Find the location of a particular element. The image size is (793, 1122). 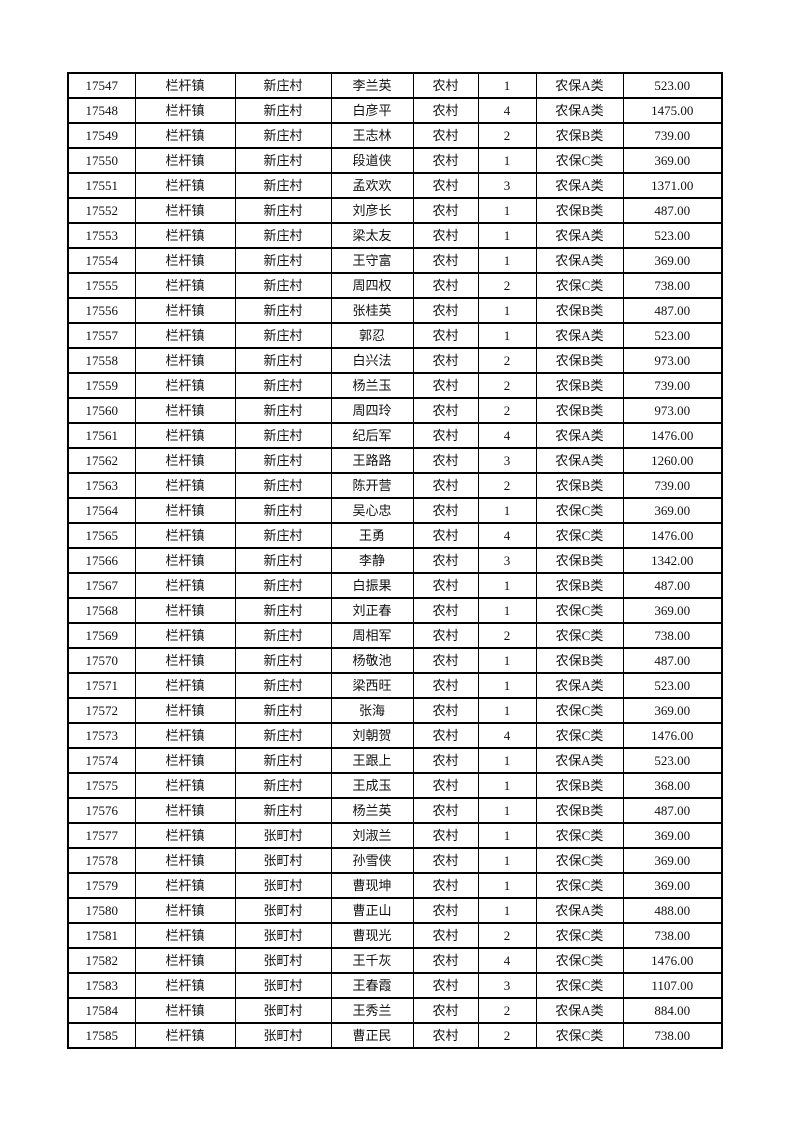

cell-amount: 1260.00 is located at coordinates (672, 460).